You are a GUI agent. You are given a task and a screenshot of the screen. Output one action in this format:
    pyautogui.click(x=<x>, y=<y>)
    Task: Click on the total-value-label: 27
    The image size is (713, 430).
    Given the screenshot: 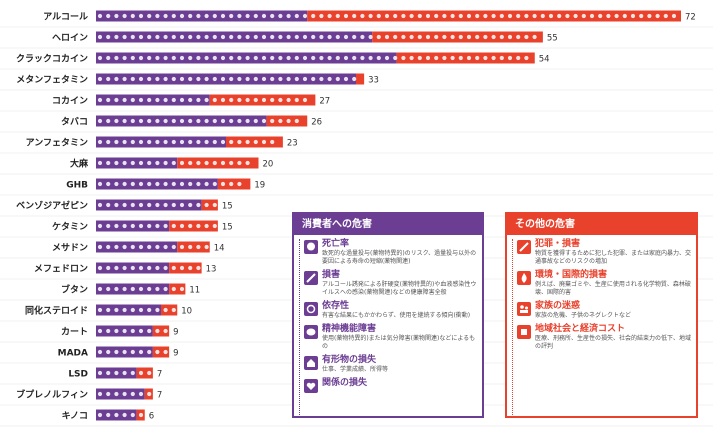 What is the action you would take?
    pyautogui.click(x=324, y=102)
    